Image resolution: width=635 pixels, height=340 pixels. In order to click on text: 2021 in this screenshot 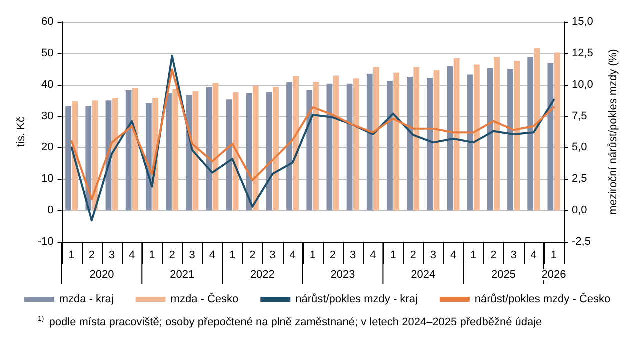, I will do `click(182, 275)`.